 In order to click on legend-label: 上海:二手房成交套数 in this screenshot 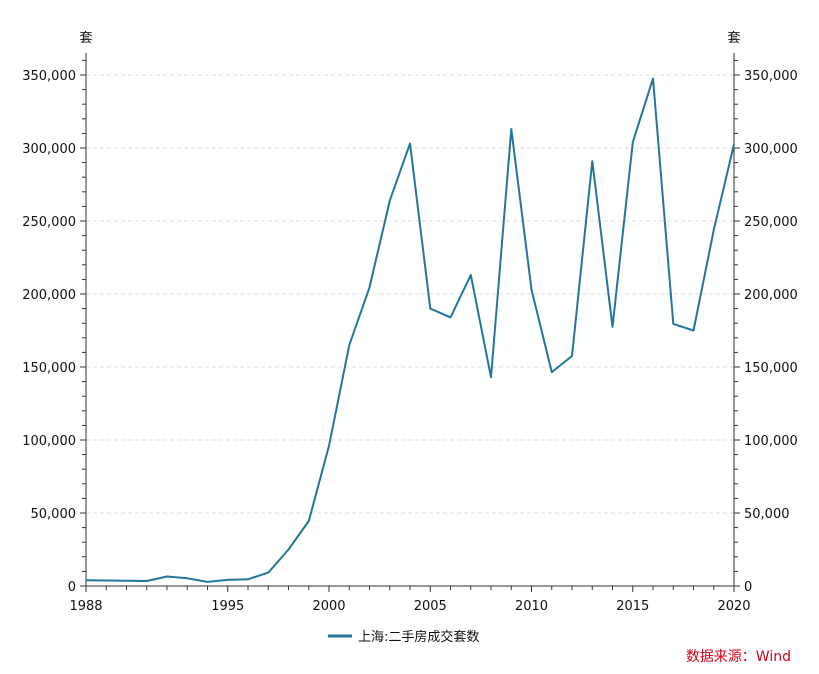, I will do `click(418, 637)`.